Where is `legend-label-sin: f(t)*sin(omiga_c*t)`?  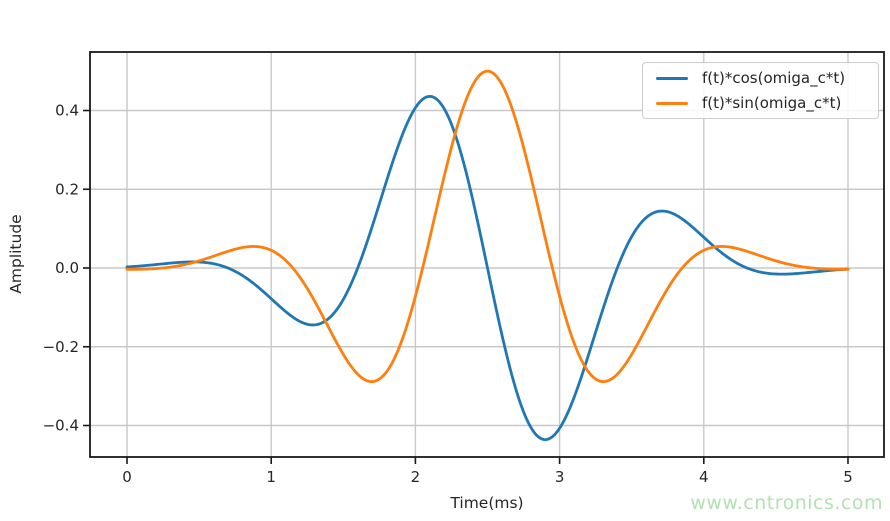
legend-label-sin: f(t)*sin(omiga_c*t) is located at coordinates (772, 103).